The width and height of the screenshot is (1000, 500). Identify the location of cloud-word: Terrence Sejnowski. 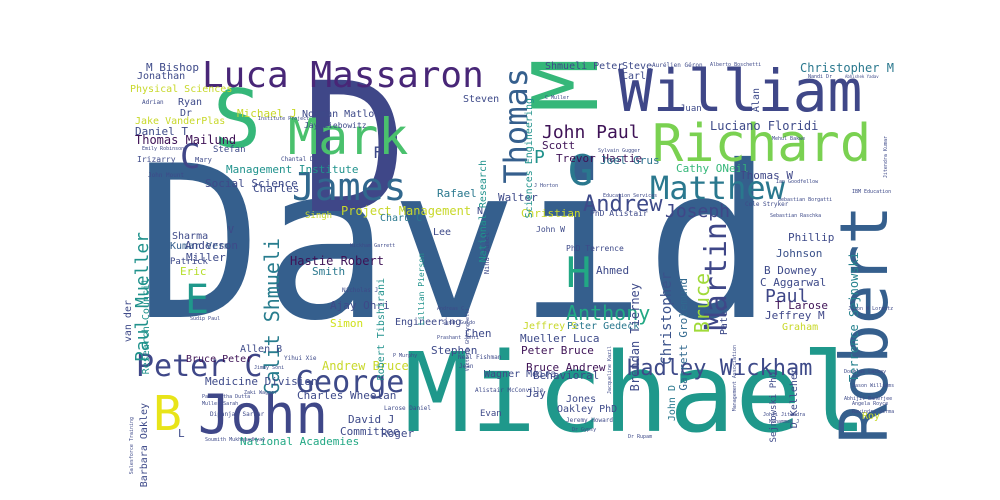
(854, 317).